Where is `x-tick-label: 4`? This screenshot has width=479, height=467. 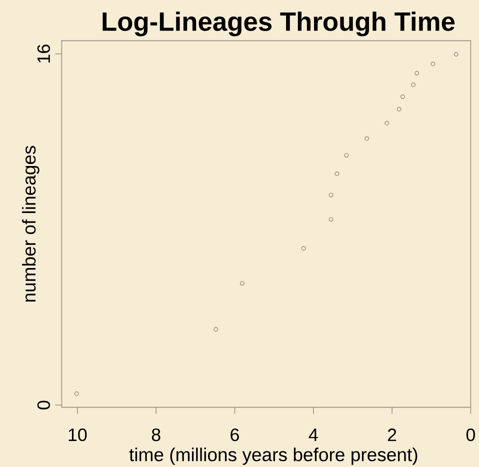 x-tick-label: 4 is located at coordinates (313, 434).